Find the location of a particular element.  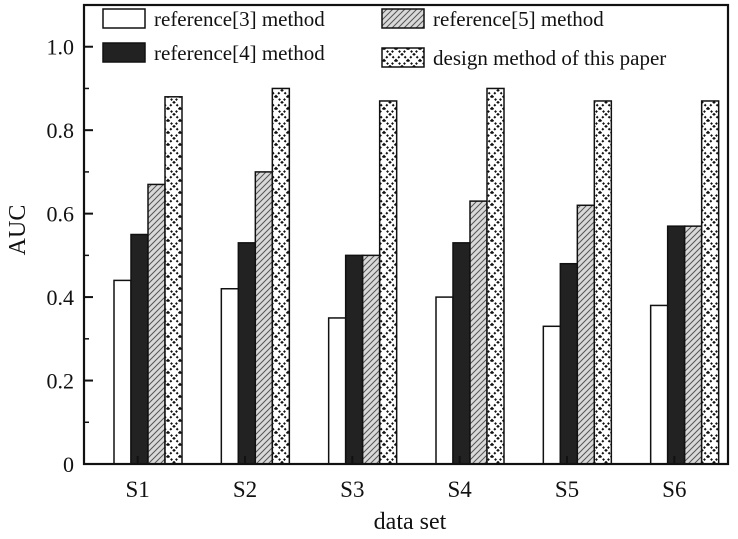

legend-label-3: reference[5] method is located at coordinates (518, 19).